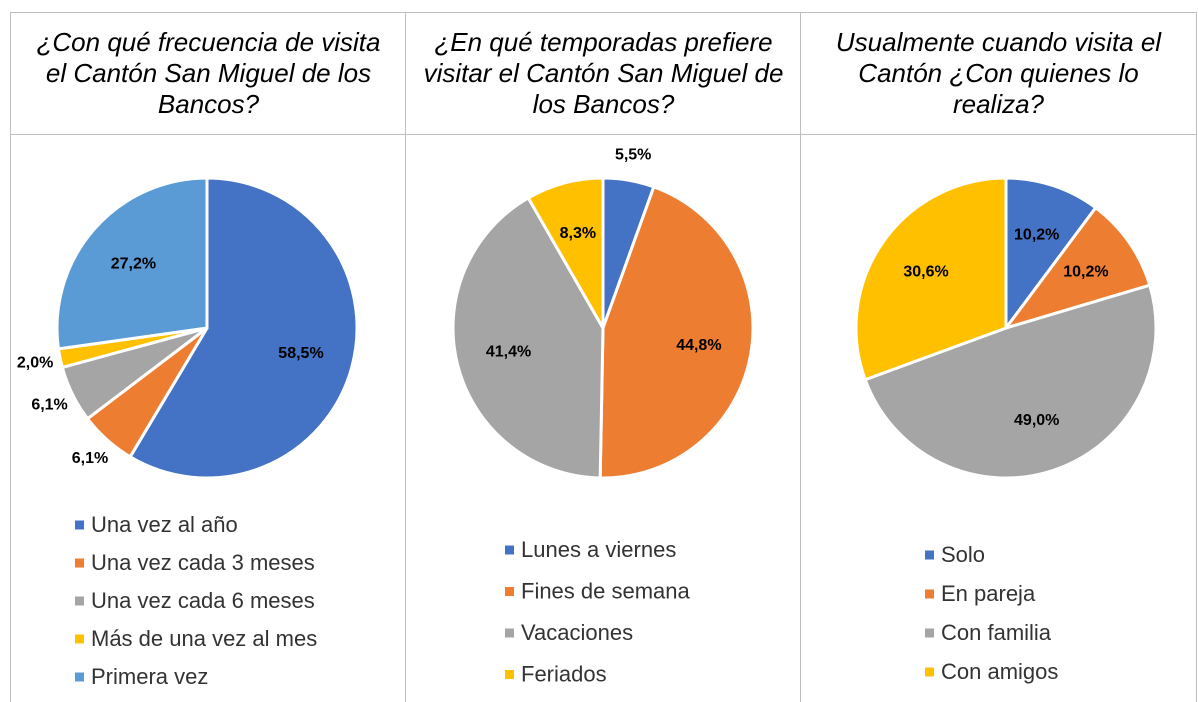 The width and height of the screenshot is (1198, 702). What do you see at coordinates (35, 363) in the screenshot?
I see `data-label: 2,0%` at bounding box center [35, 363].